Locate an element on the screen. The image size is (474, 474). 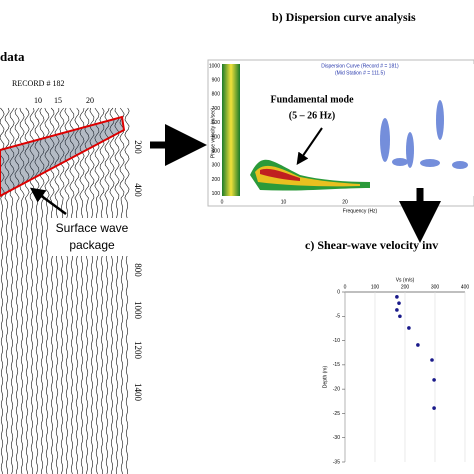
x-tick-label: 10 is located at coordinates (284, 202).